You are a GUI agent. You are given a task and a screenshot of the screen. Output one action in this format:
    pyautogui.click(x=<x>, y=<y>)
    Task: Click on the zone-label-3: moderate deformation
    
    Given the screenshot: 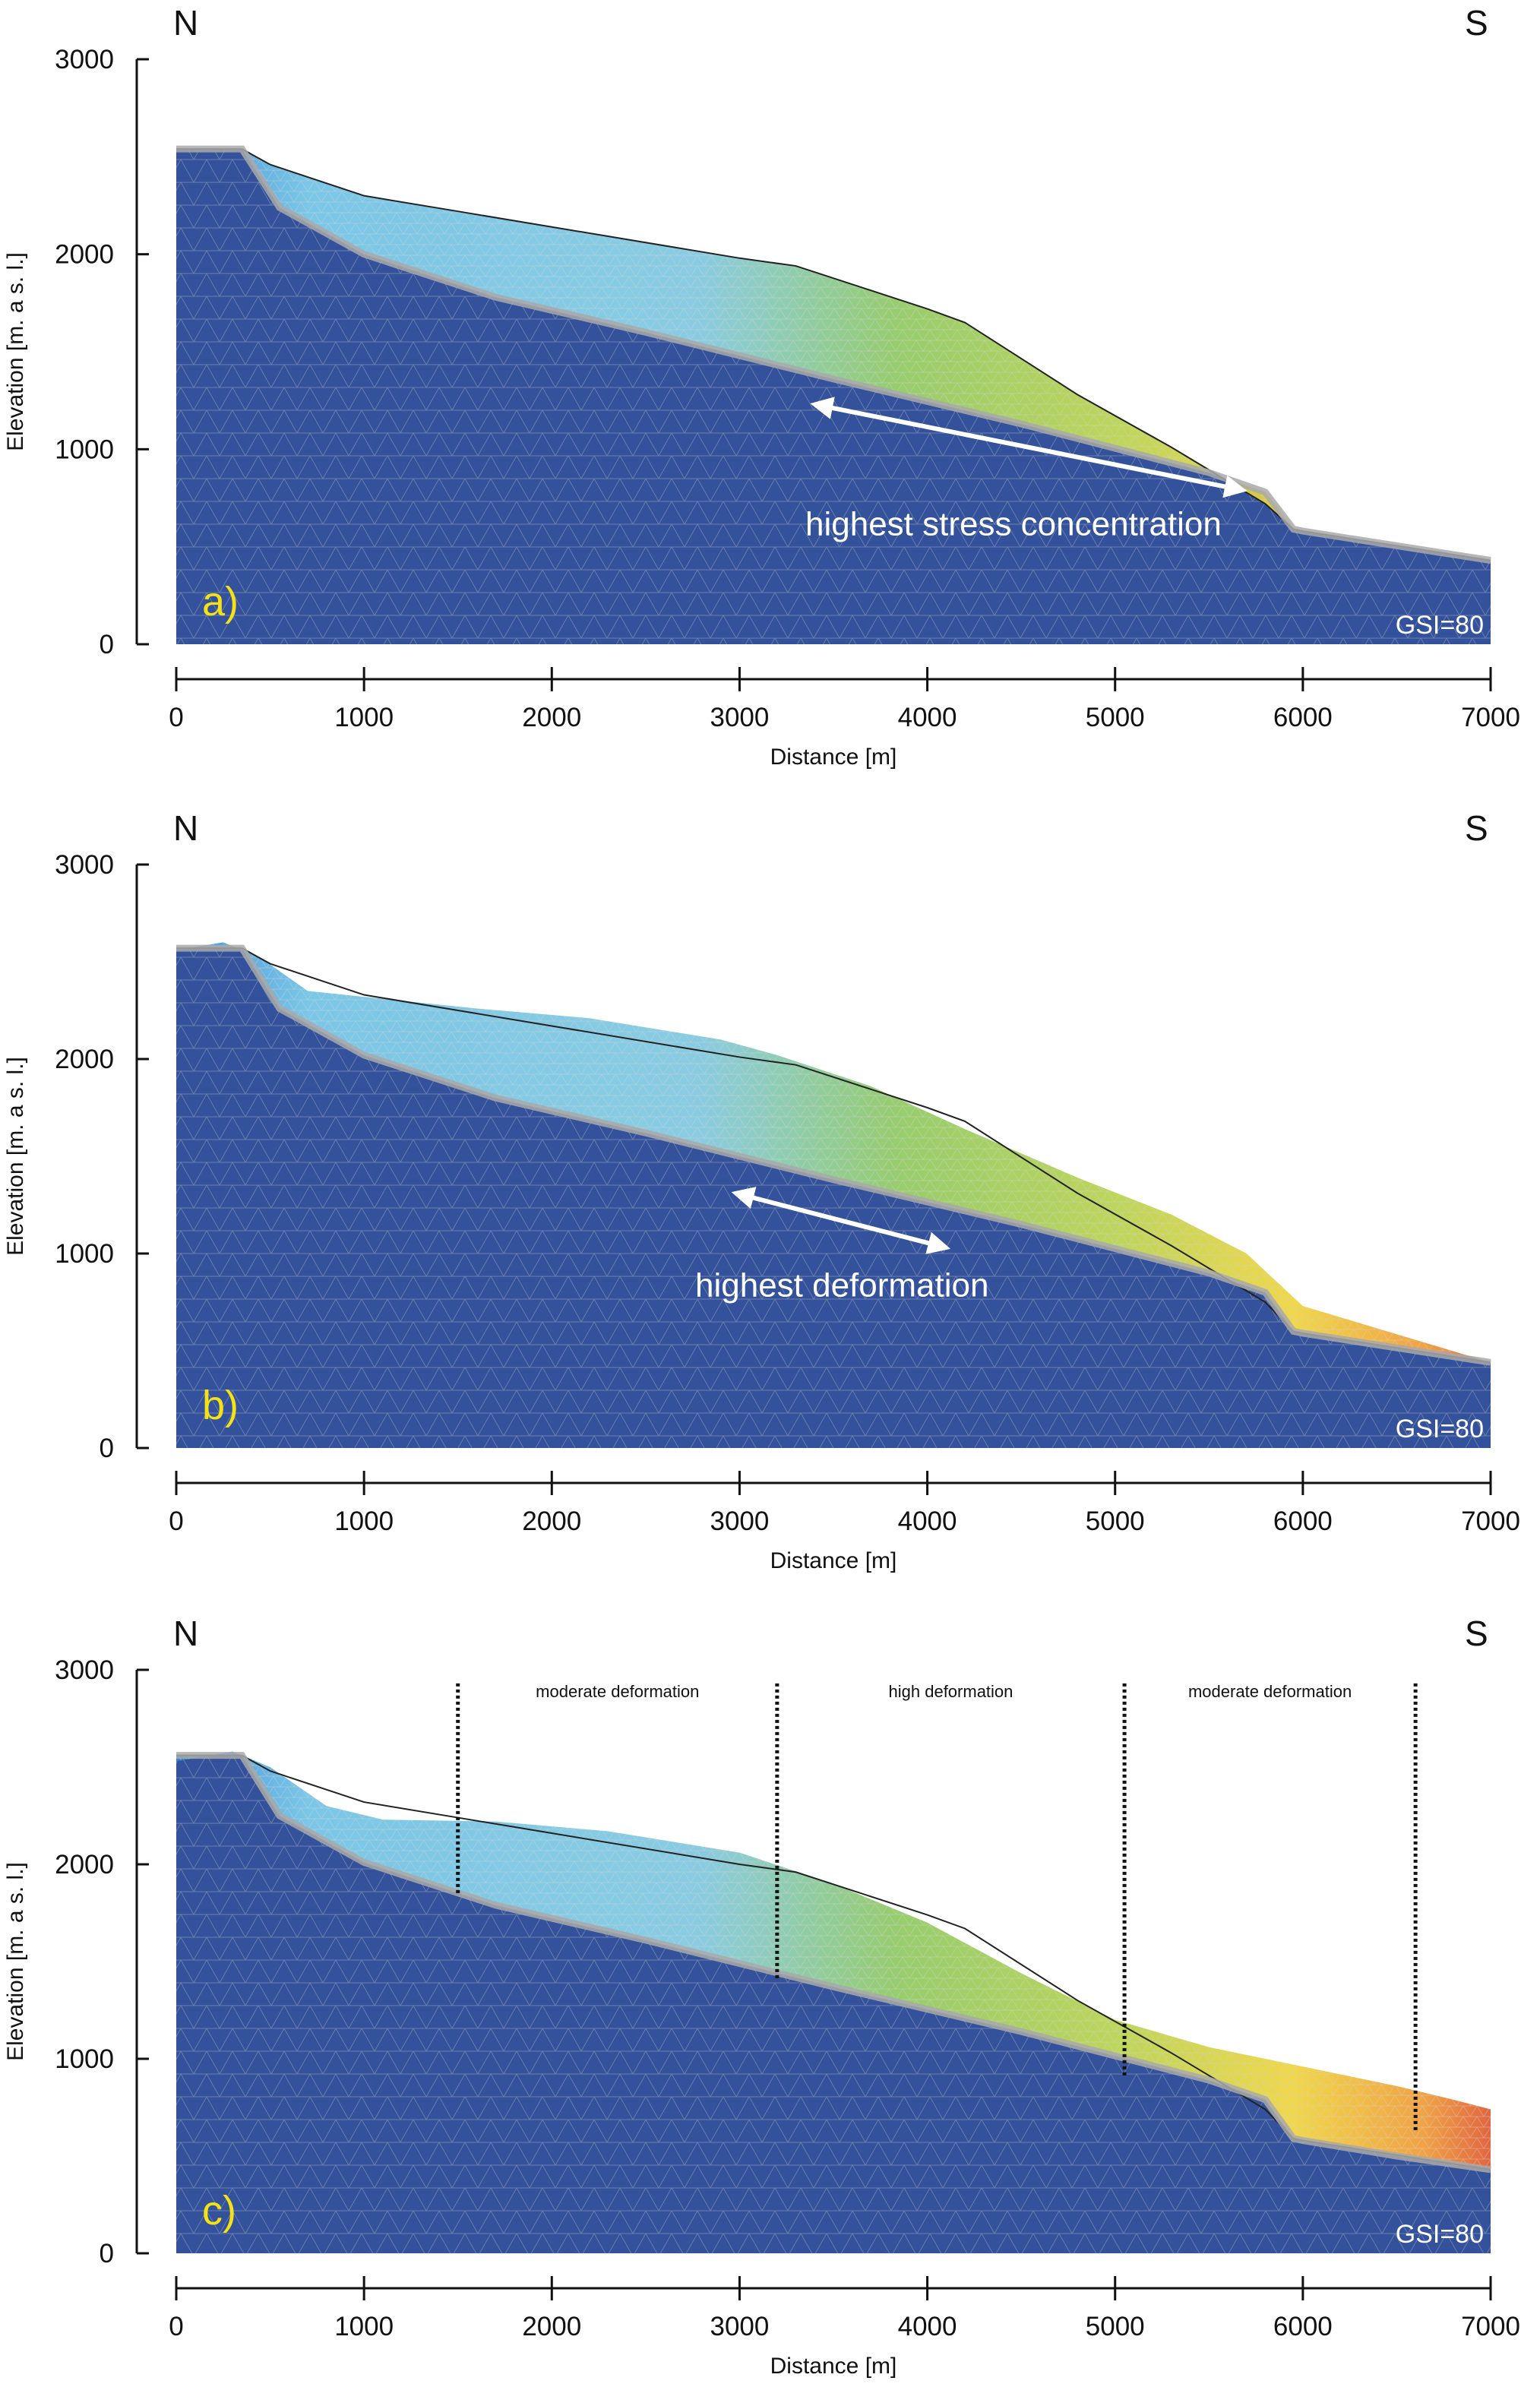 What is the action you would take?
    pyautogui.click(x=1270, y=1691)
    